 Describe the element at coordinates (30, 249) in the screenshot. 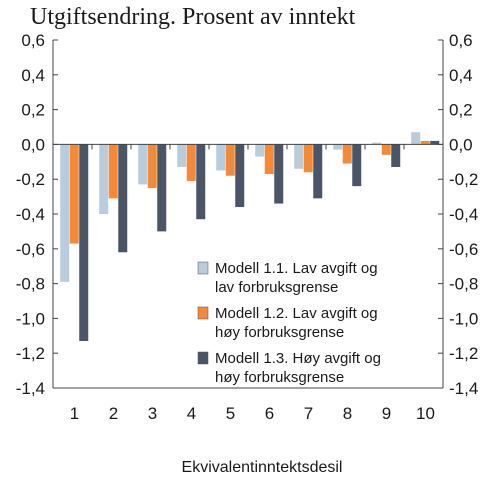

I see `y-tick-label-left: -0,6` at that location.